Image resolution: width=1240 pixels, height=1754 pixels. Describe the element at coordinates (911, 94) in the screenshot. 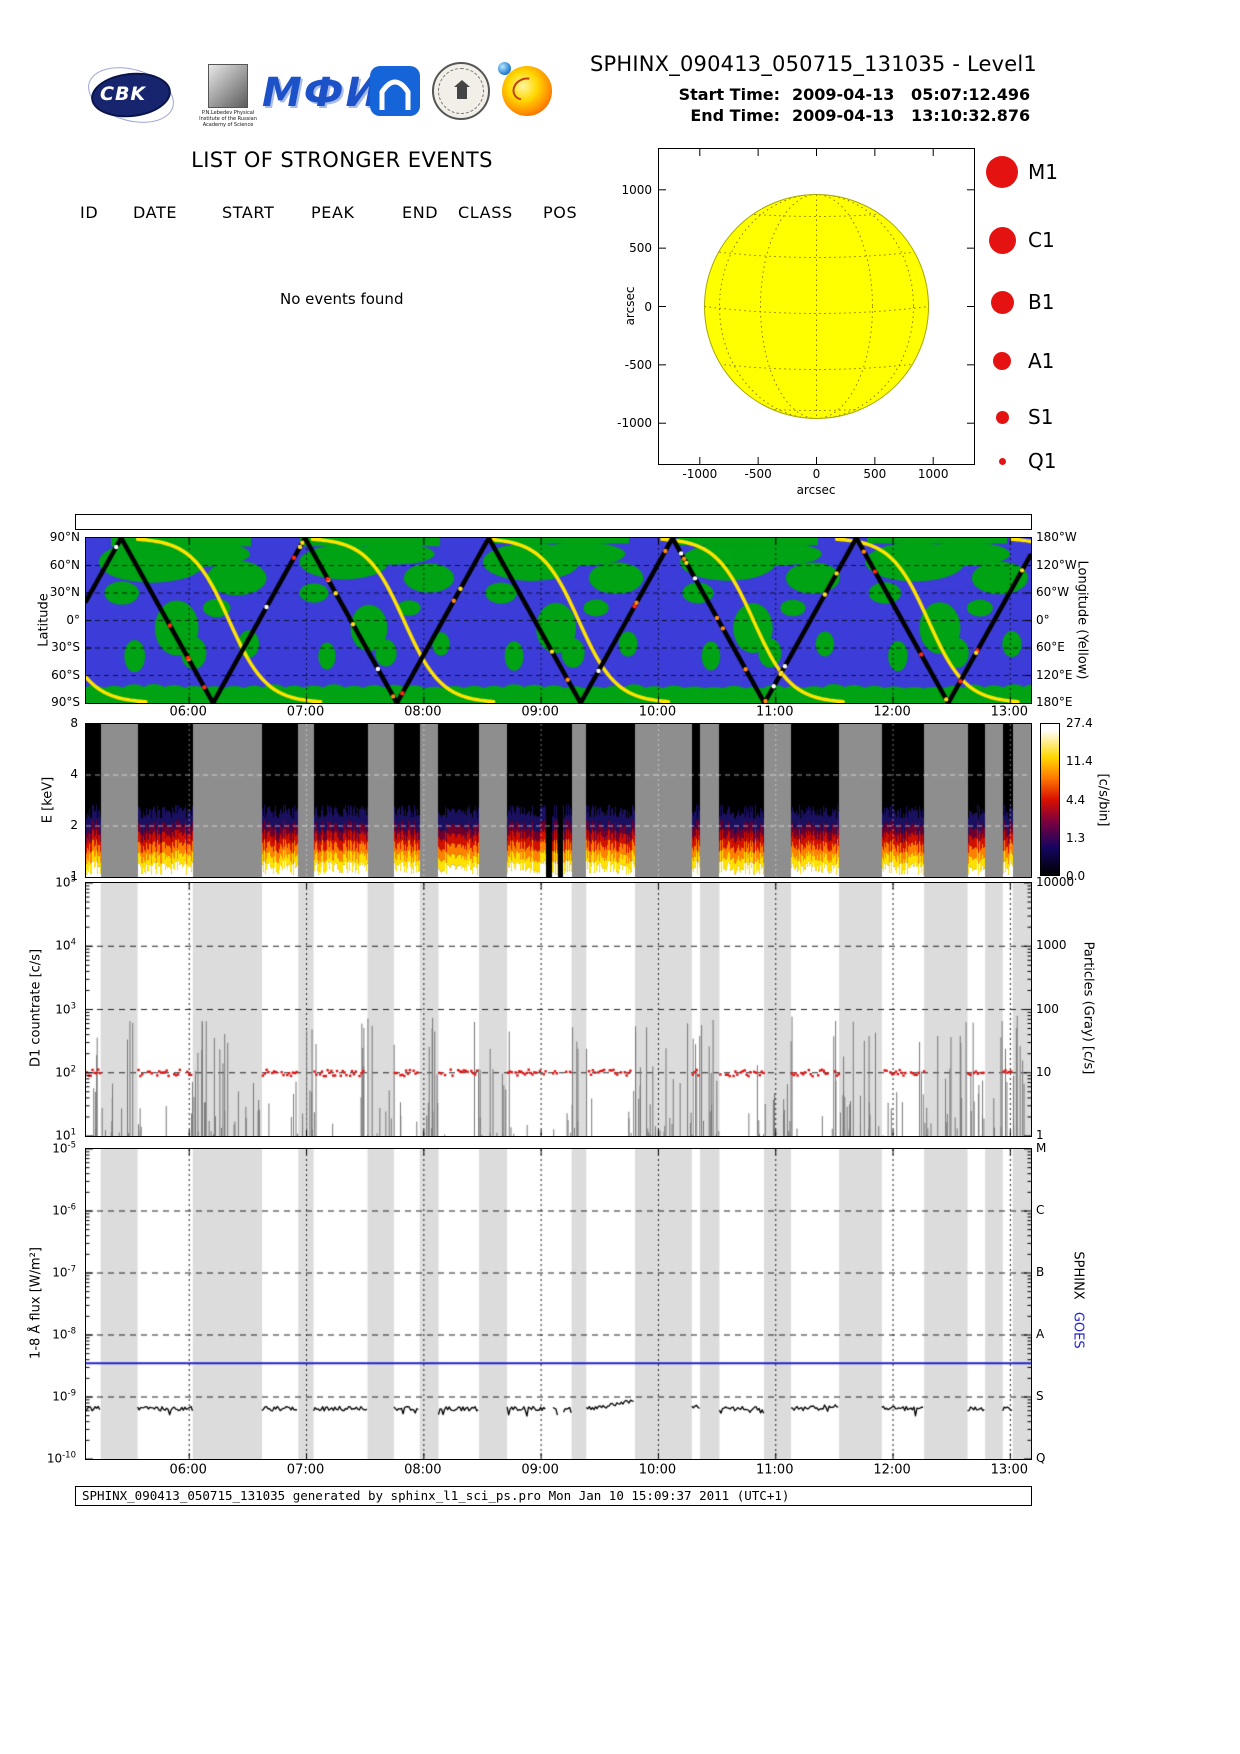

I see `start-time-value: 2009-04-13 05:07:12.496` at that location.